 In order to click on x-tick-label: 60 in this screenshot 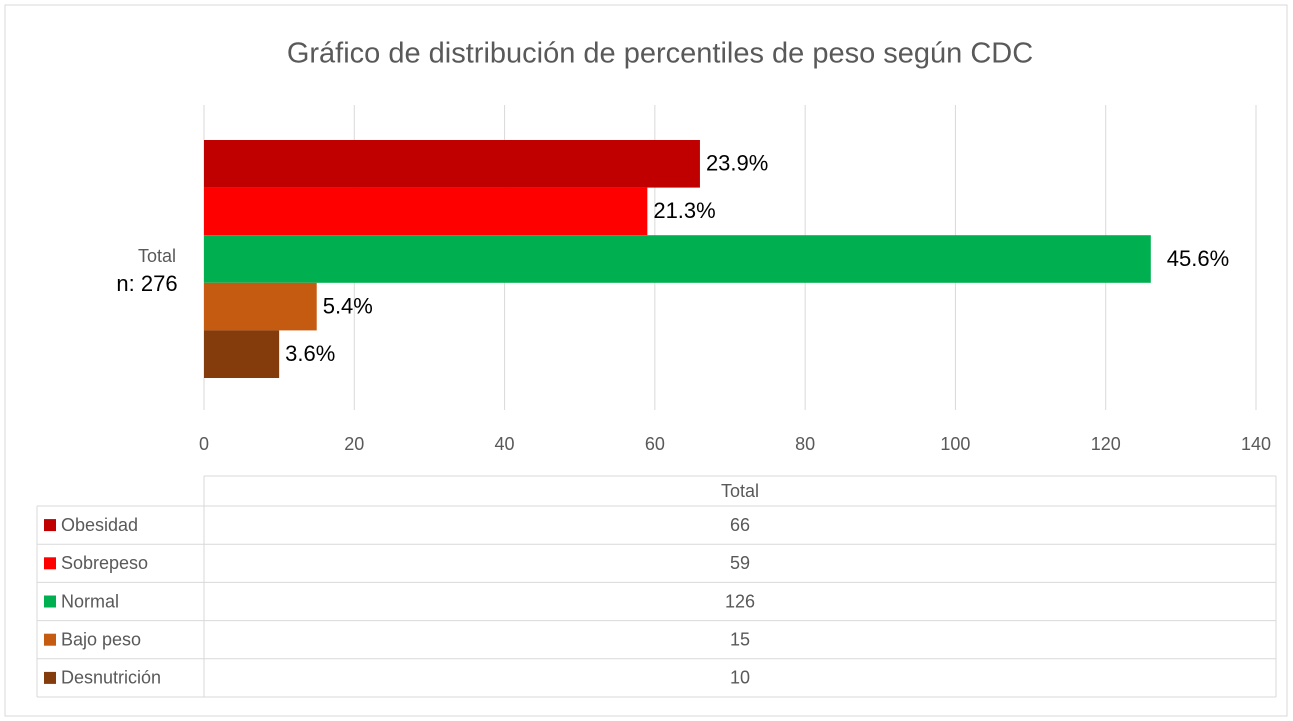, I will do `click(655, 444)`.